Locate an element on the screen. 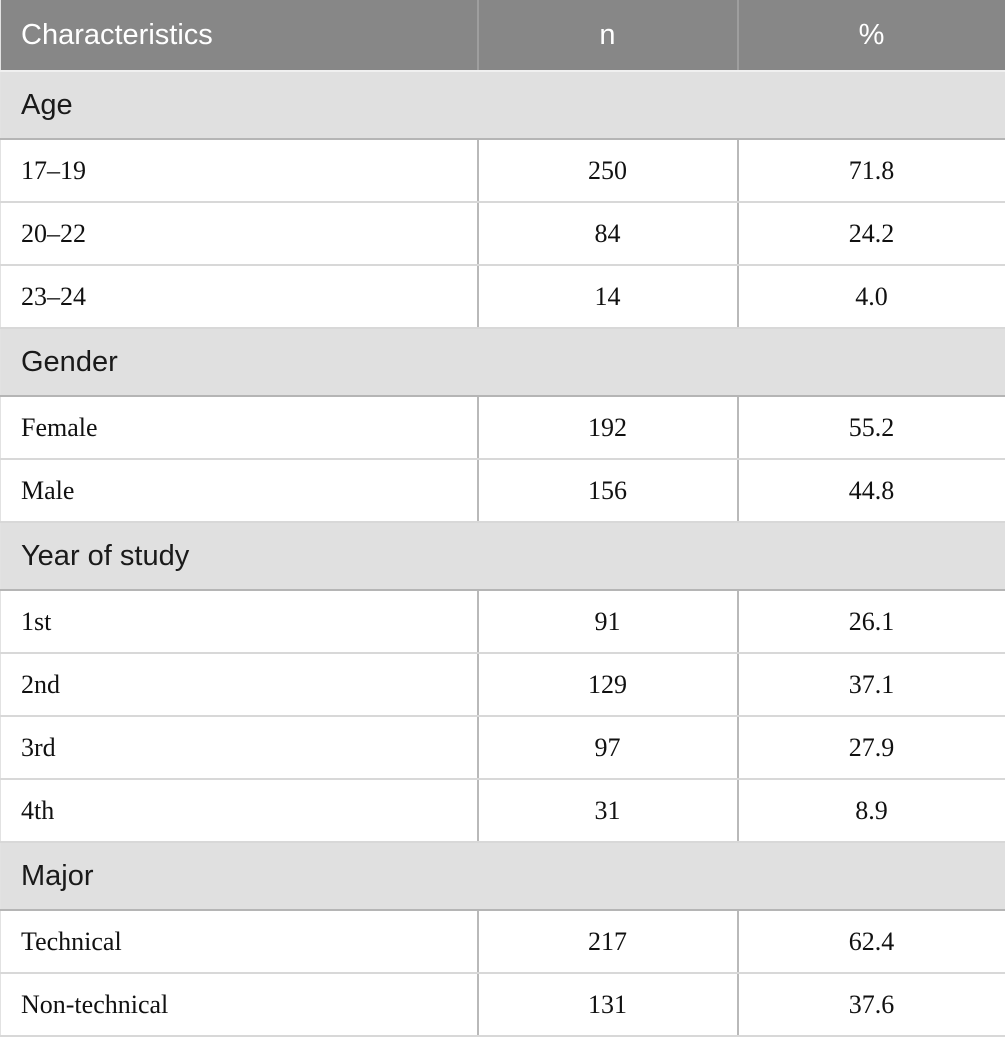  row-n-value: 14 is located at coordinates (608, 296).